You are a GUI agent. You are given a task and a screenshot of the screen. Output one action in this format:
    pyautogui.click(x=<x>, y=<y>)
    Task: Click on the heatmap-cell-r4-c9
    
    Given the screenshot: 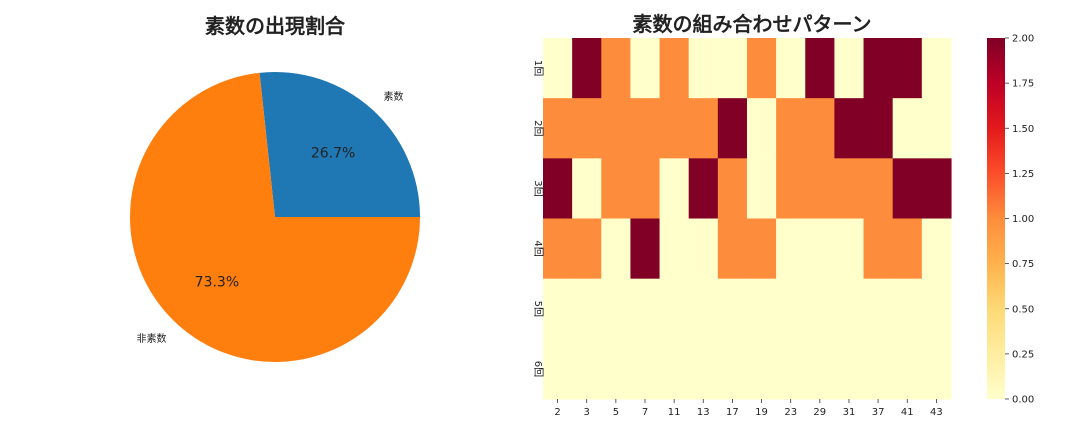 What is the action you would take?
    pyautogui.click(x=820, y=309)
    